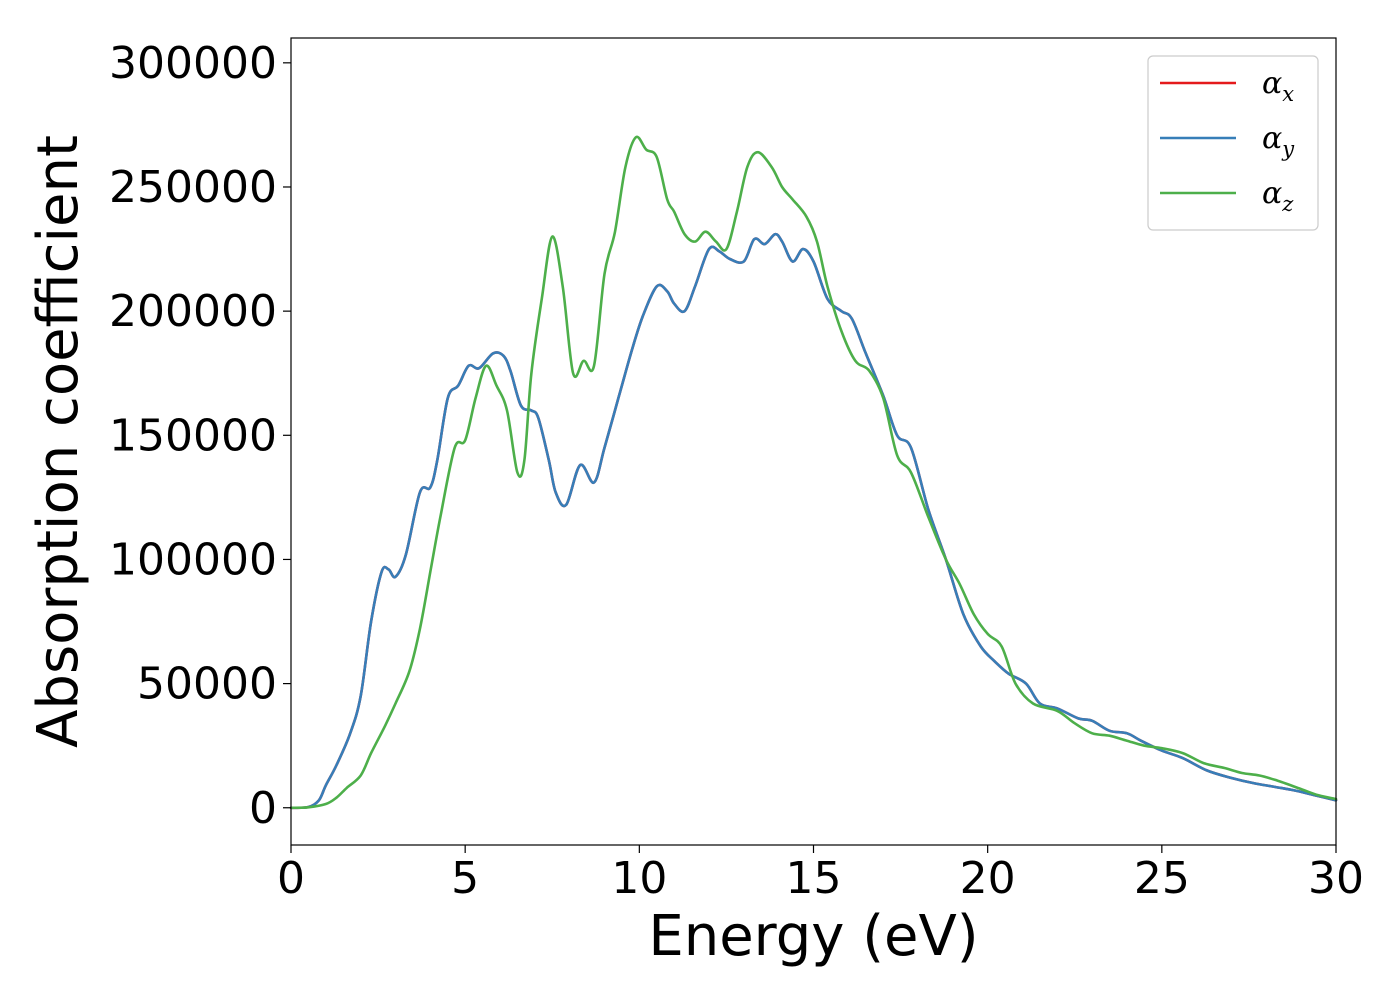 The image size is (1400, 1000). I want to click on y-tick-label: 250000, so click(193, 187).